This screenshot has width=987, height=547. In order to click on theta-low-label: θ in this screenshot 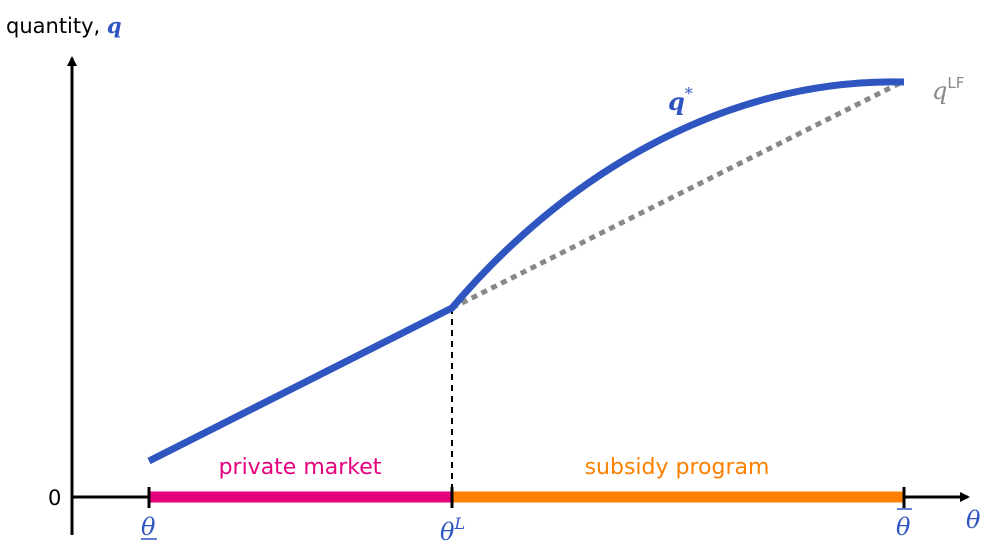, I will do `click(148, 527)`.